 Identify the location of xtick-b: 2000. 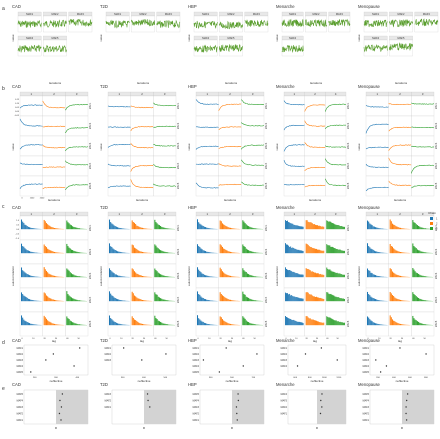
(42, 199).